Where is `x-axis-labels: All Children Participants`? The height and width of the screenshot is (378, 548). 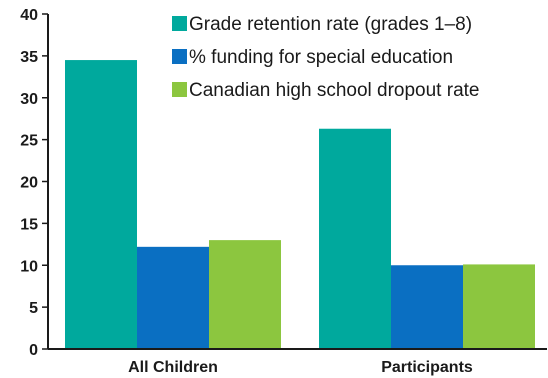
x-axis-labels: All Children Participants is located at coordinates (300, 367).